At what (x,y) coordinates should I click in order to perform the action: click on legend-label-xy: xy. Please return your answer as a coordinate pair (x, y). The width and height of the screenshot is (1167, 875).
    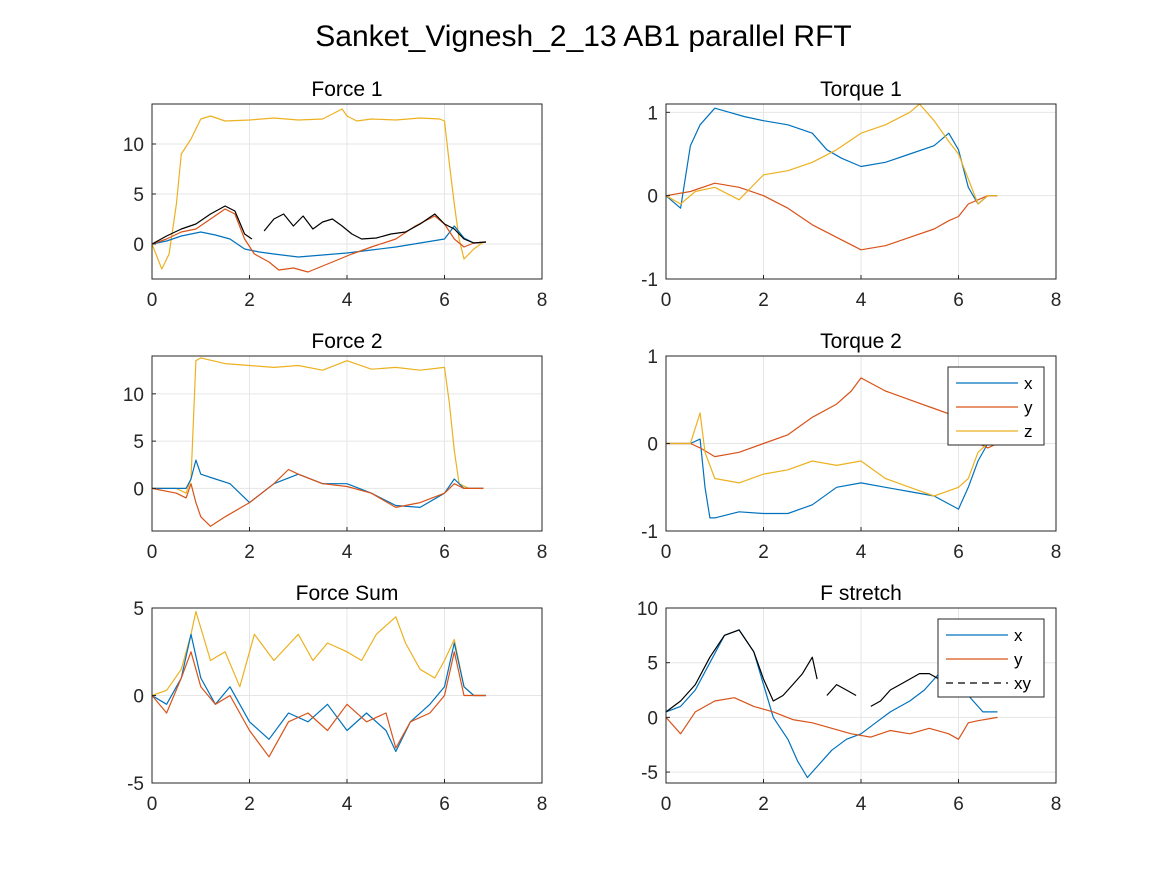
    Looking at the image, I should click on (1023, 683).